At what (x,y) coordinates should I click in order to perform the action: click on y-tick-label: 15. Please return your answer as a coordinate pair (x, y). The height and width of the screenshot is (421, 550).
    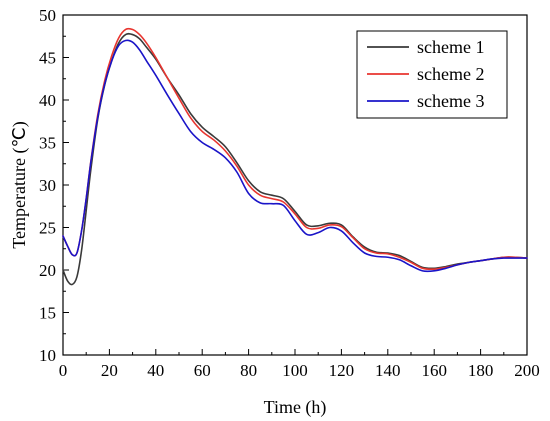
    Looking at the image, I should click on (47, 313).